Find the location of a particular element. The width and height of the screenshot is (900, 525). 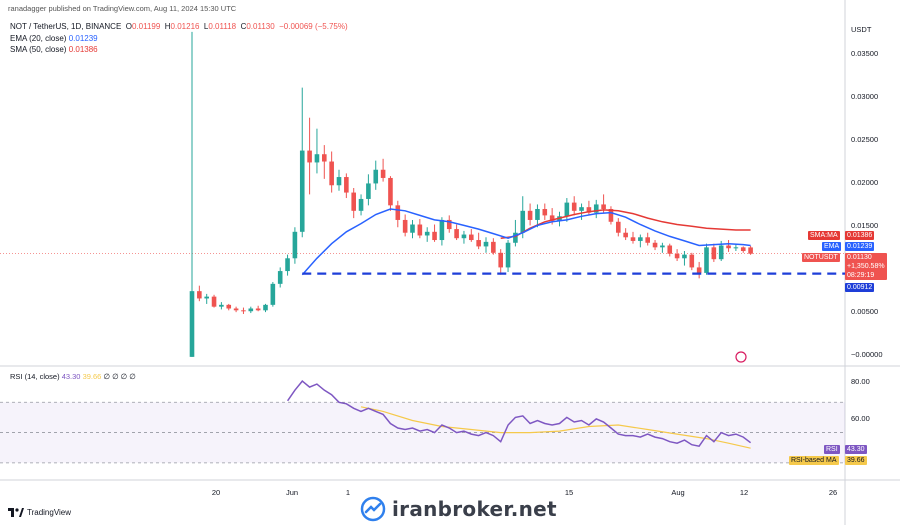

time-tick: Jun is located at coordinates (292, 492).